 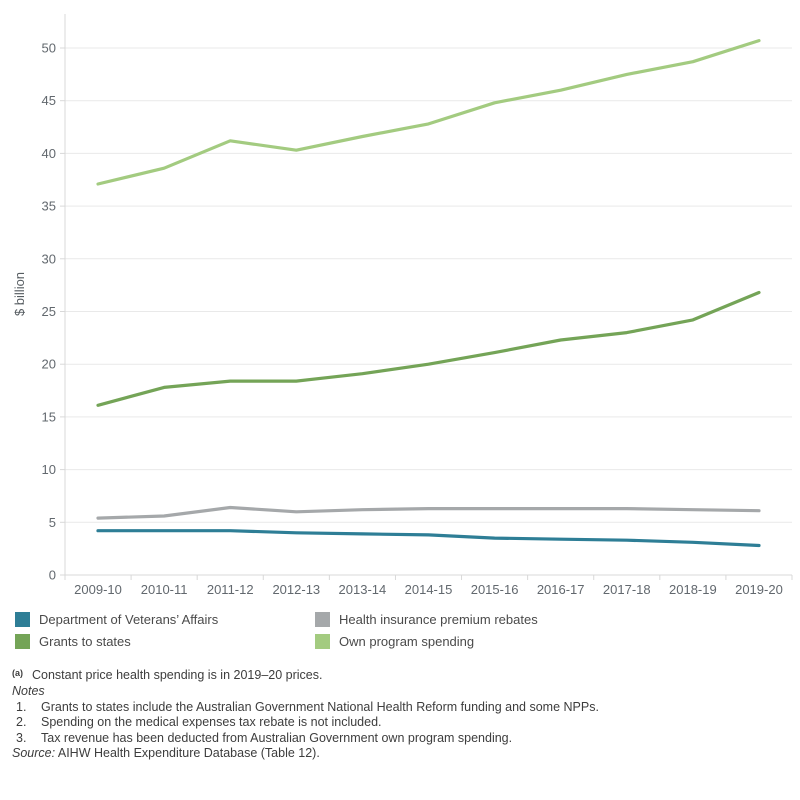 What do you see at coordinates (34, 753) in the screenshot?
I see `source-label: Source:` at bounding box center [34, 753].